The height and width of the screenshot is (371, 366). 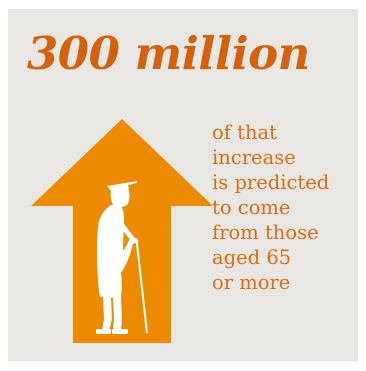 I want to click on caption-line: increase, so click(x=254, y=157).